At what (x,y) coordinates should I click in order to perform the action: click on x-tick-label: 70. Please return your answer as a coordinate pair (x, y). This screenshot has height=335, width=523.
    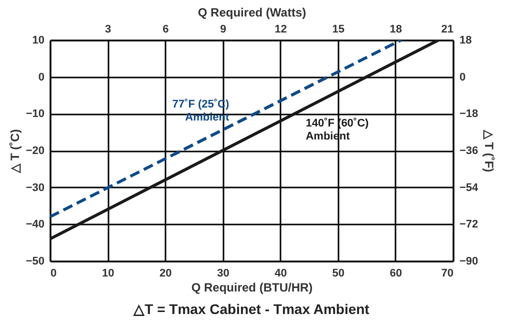
    Looking at the image, I should click on (447, 274).